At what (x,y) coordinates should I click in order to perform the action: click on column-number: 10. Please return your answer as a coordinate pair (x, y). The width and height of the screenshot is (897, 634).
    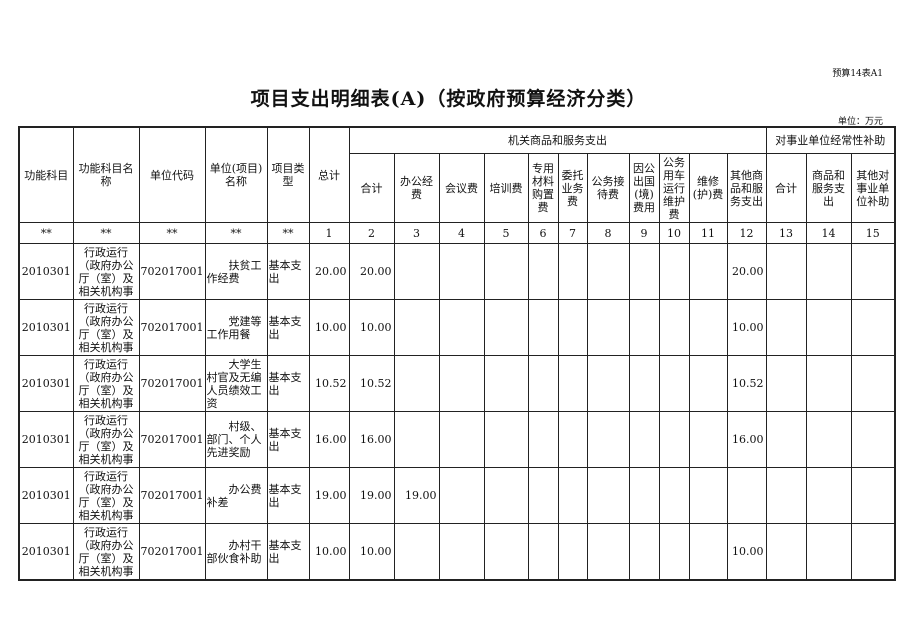
    Looking at the image, I should click on (674, 233).